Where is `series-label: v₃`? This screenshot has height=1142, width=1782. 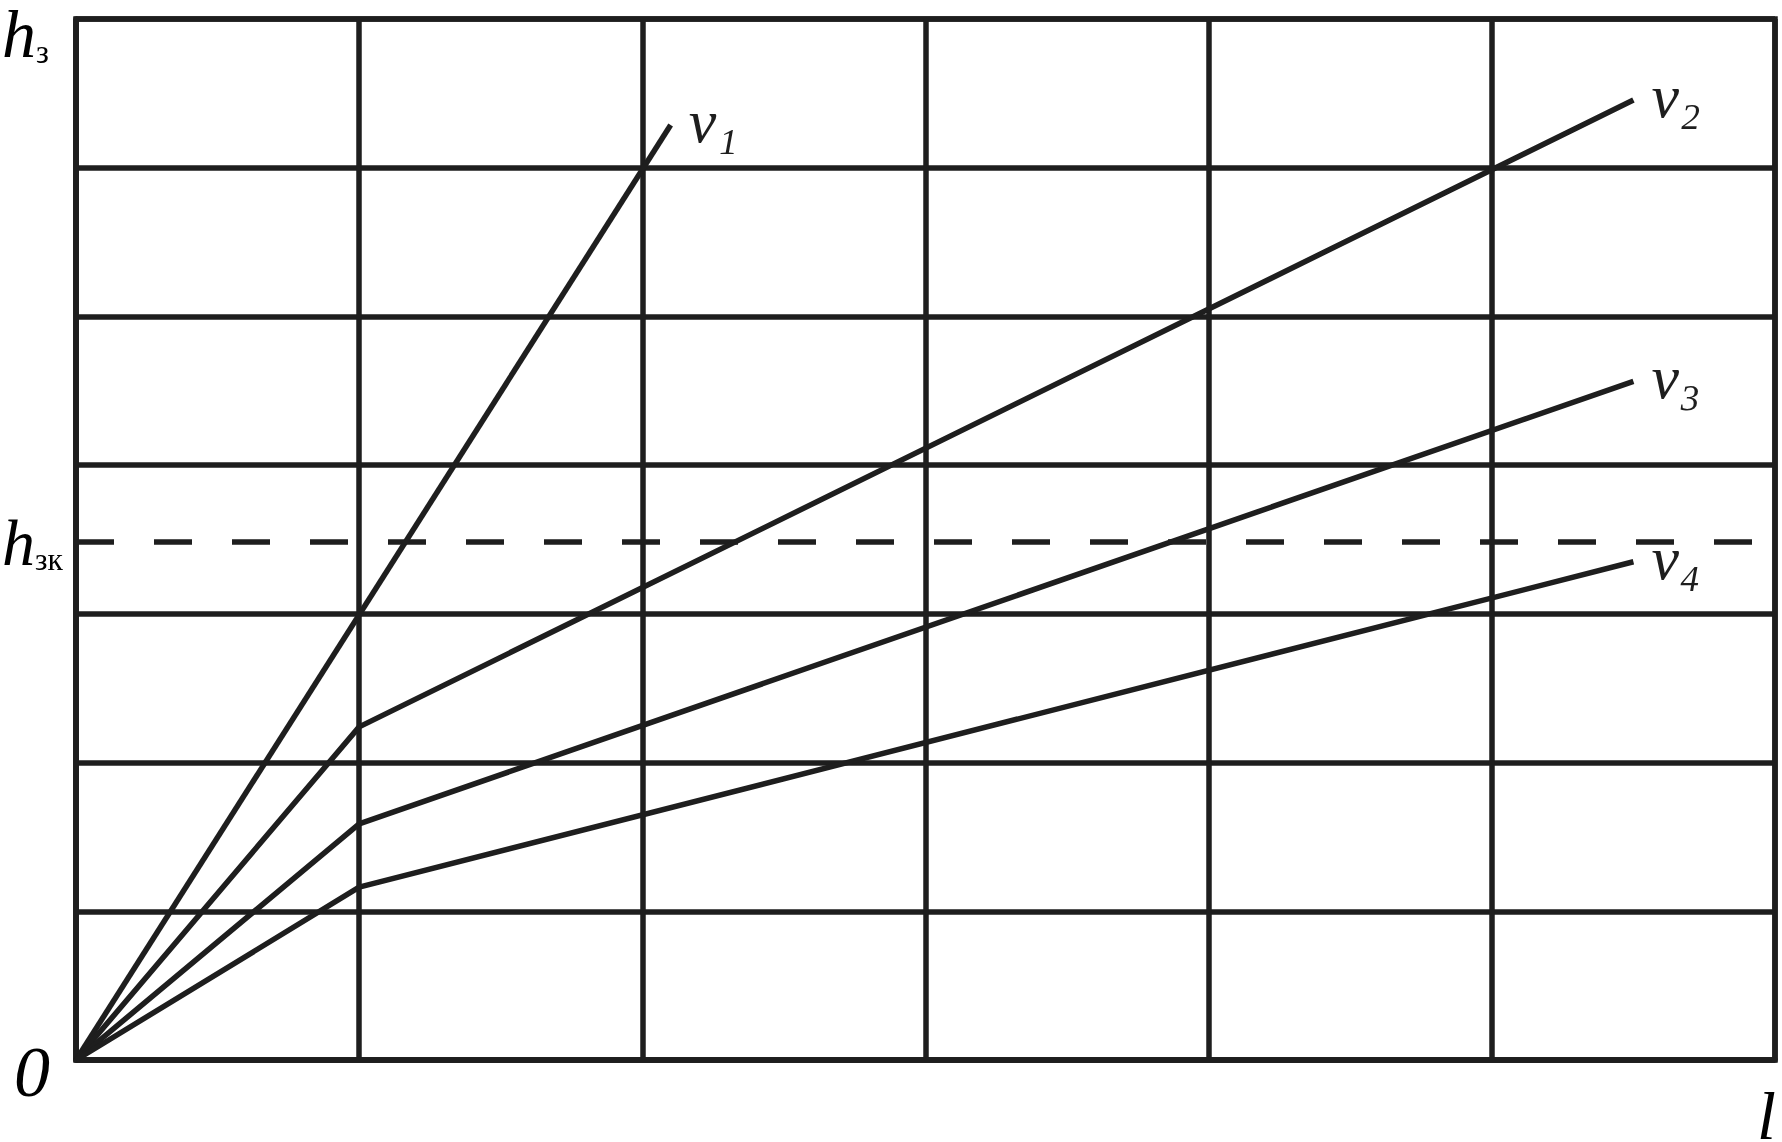
series-label: v₃ is located at coordinates (1676, 377).